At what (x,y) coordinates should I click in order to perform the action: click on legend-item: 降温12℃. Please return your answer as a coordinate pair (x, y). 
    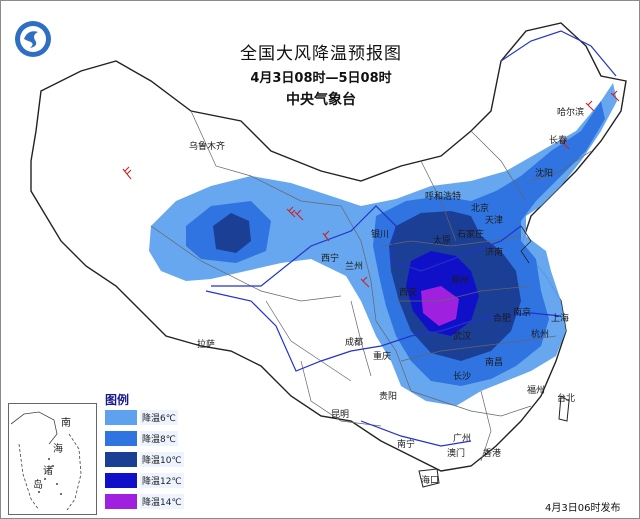
    Looking at the image, I should click on (145, 480).